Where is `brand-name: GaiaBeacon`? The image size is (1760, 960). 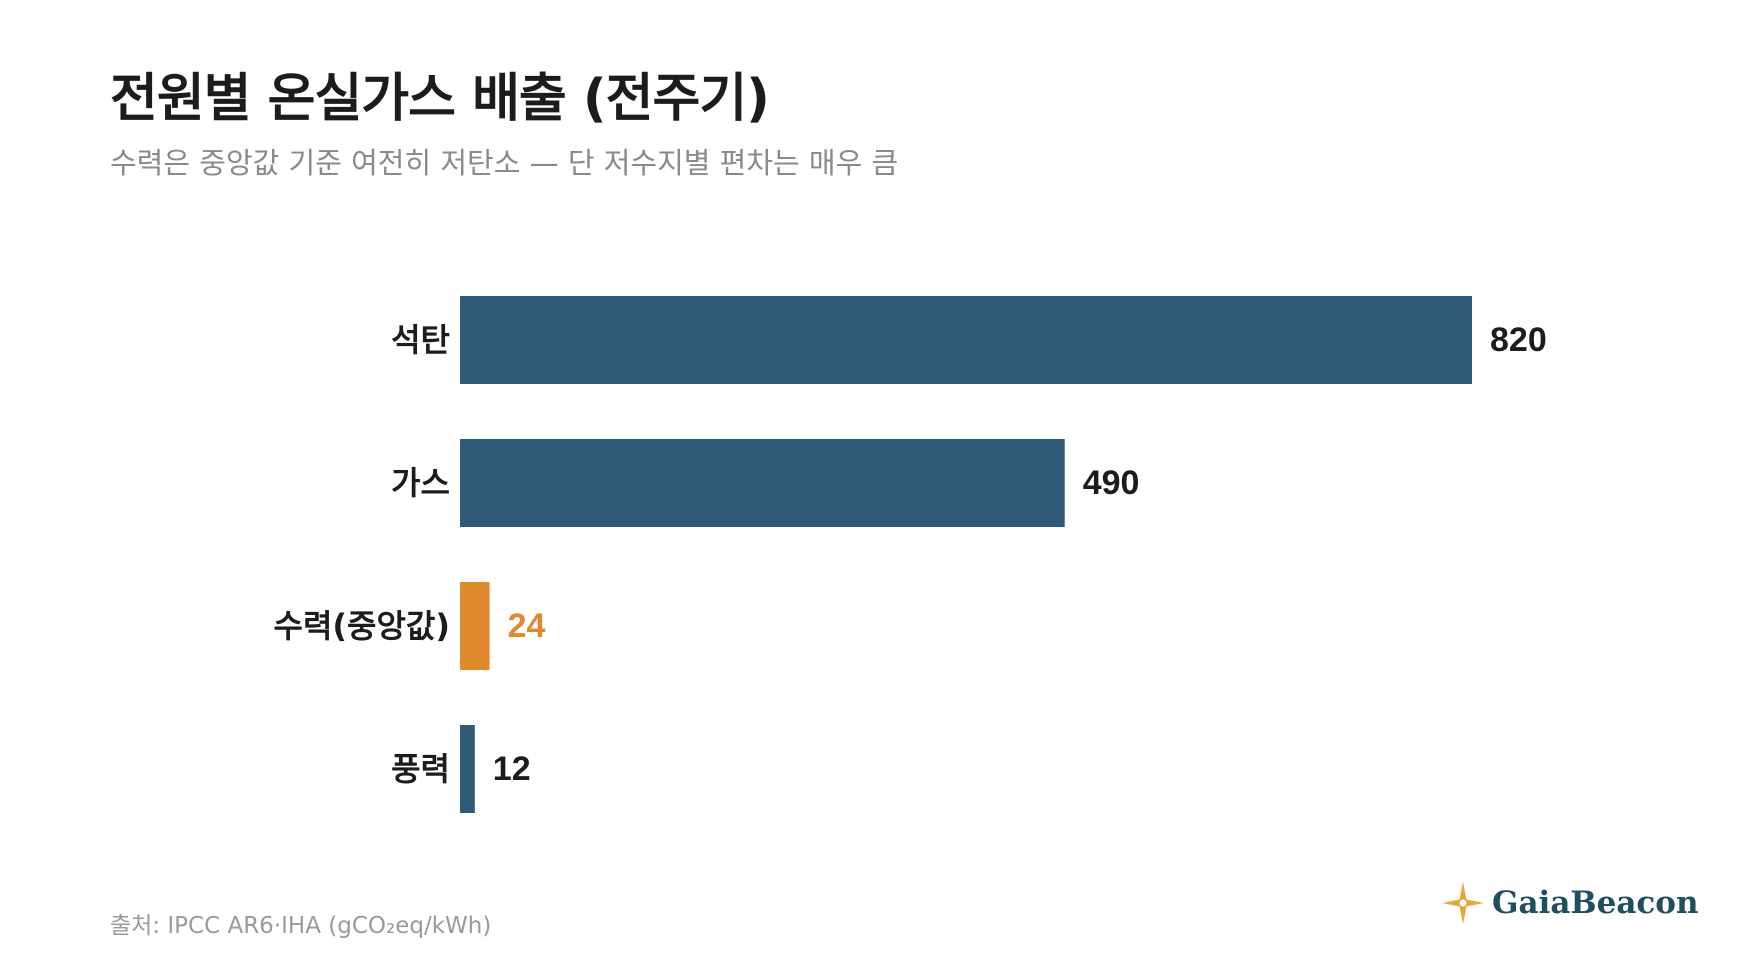
brand-name: GaiaBeacon is located at coordinates (1595, 903).